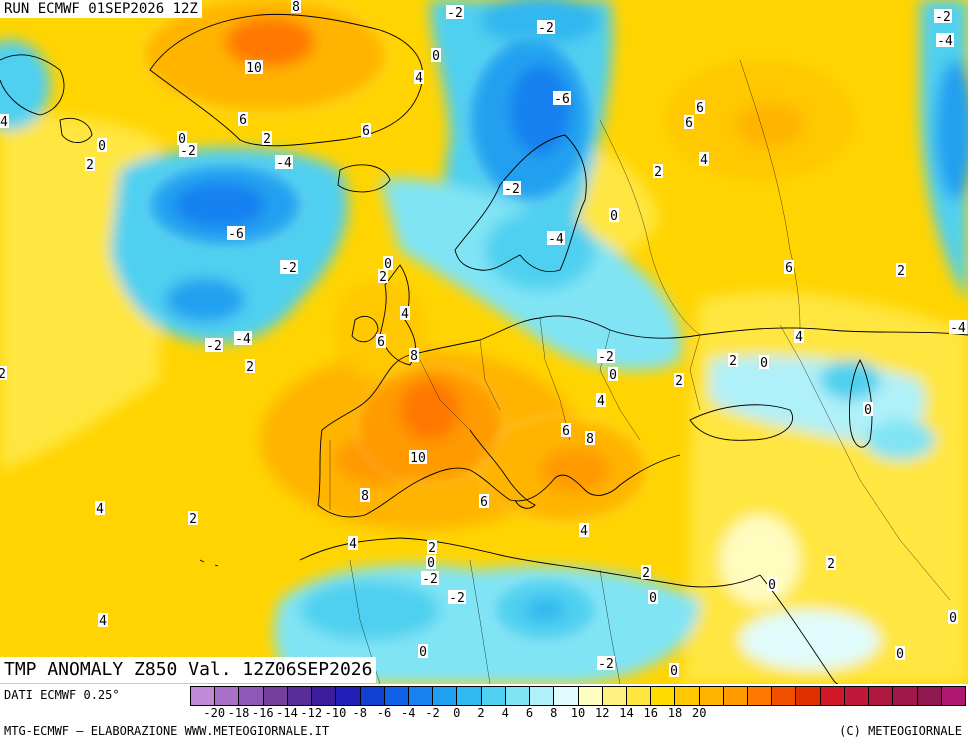 Image resolution: width=968 pixels, height=745 pixels. Describe the element at coordinates (900, 731) in the screenshot. I see `copyright-label: (C) METEOGIORNALE` at that location.